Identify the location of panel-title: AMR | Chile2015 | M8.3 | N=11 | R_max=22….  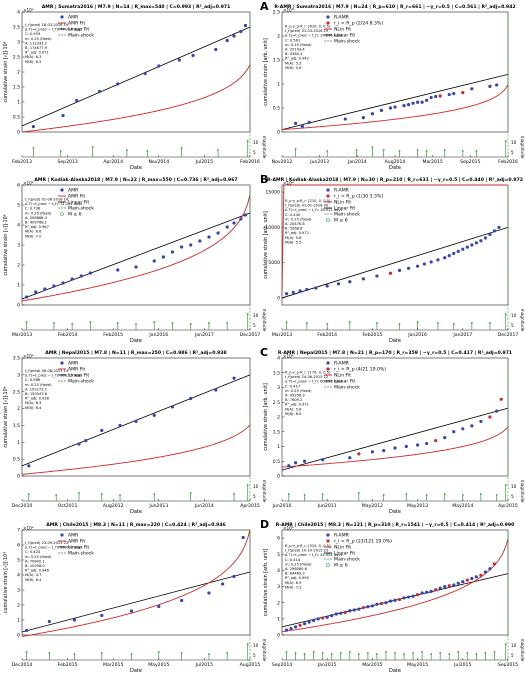
(135, 525).